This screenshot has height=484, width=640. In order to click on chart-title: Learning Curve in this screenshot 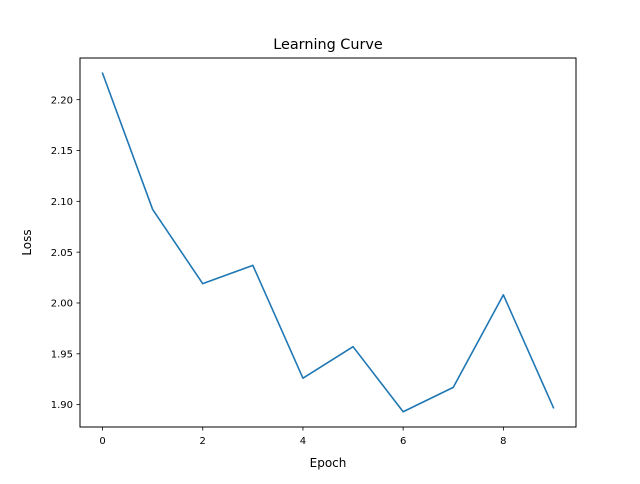, I will do `click(328, 45)`.